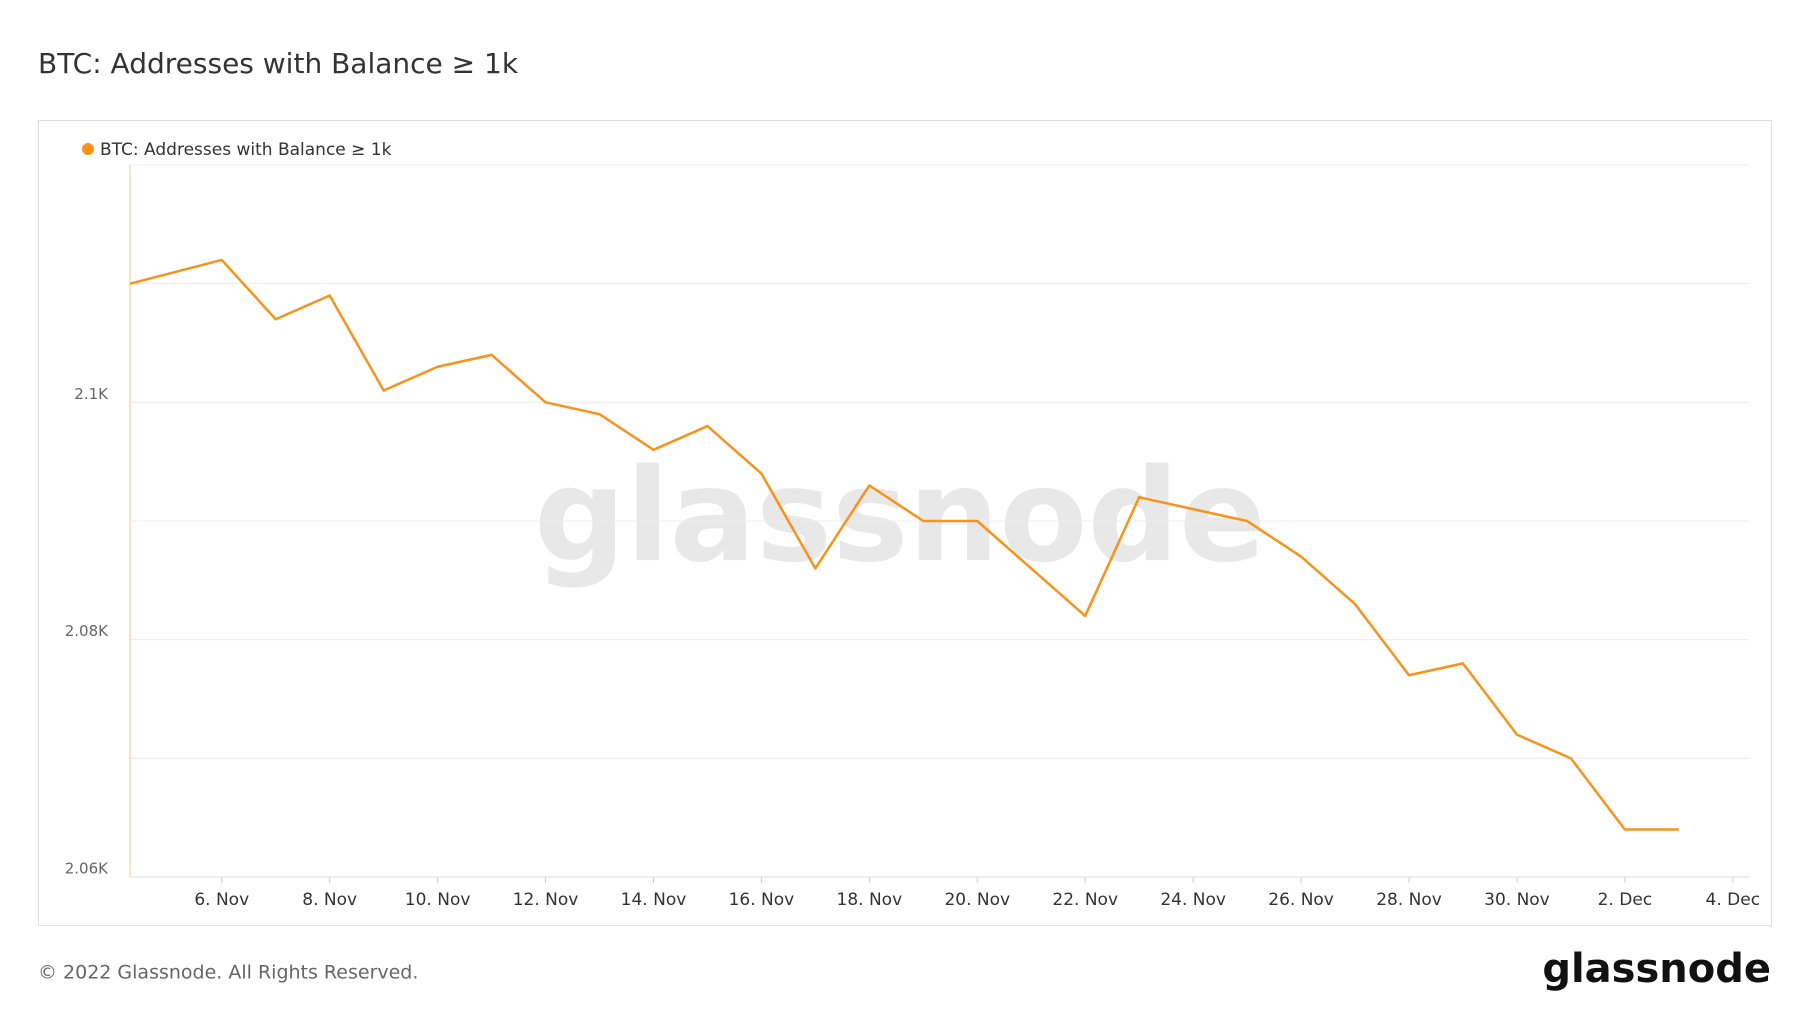 This screenshot has height=1013, width=1800. What do you see at coordinates (1517, 900) in the screenshot?
I see `x-tick-label: 30. Nov` at bounding box center [1517, 900].